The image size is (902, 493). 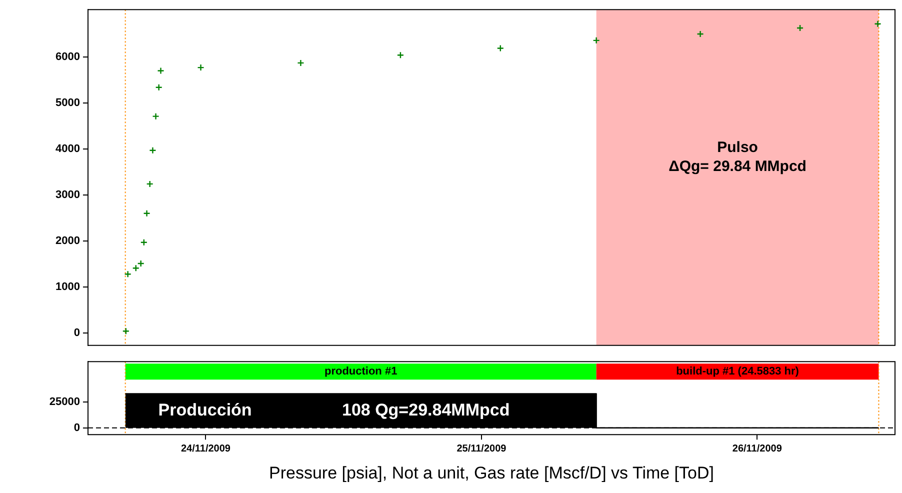 I want to click on x-tick-label: 24/11/2009, so click(x=205, y=448).